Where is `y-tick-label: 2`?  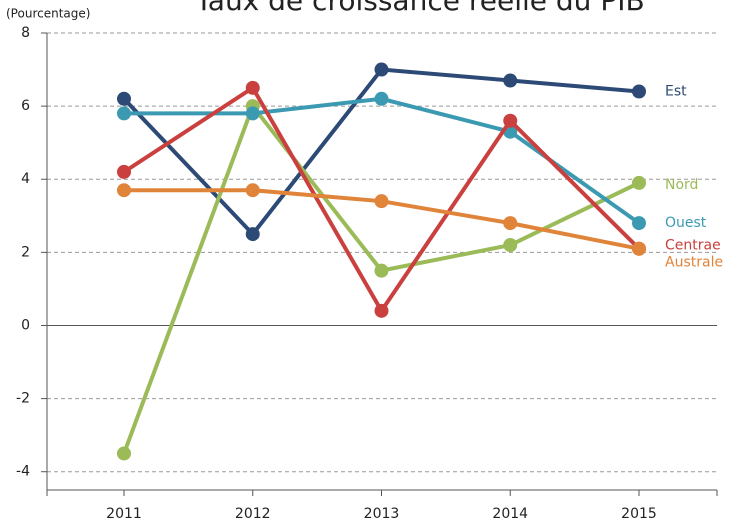 y-tick-label: 2 is located at coordinates (25, 252).